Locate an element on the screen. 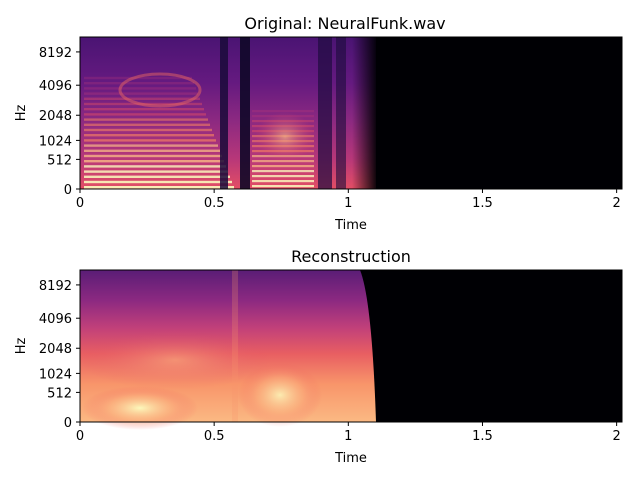  reconstruction-y-axis-label: Hz is located at coordinates (21, 346).